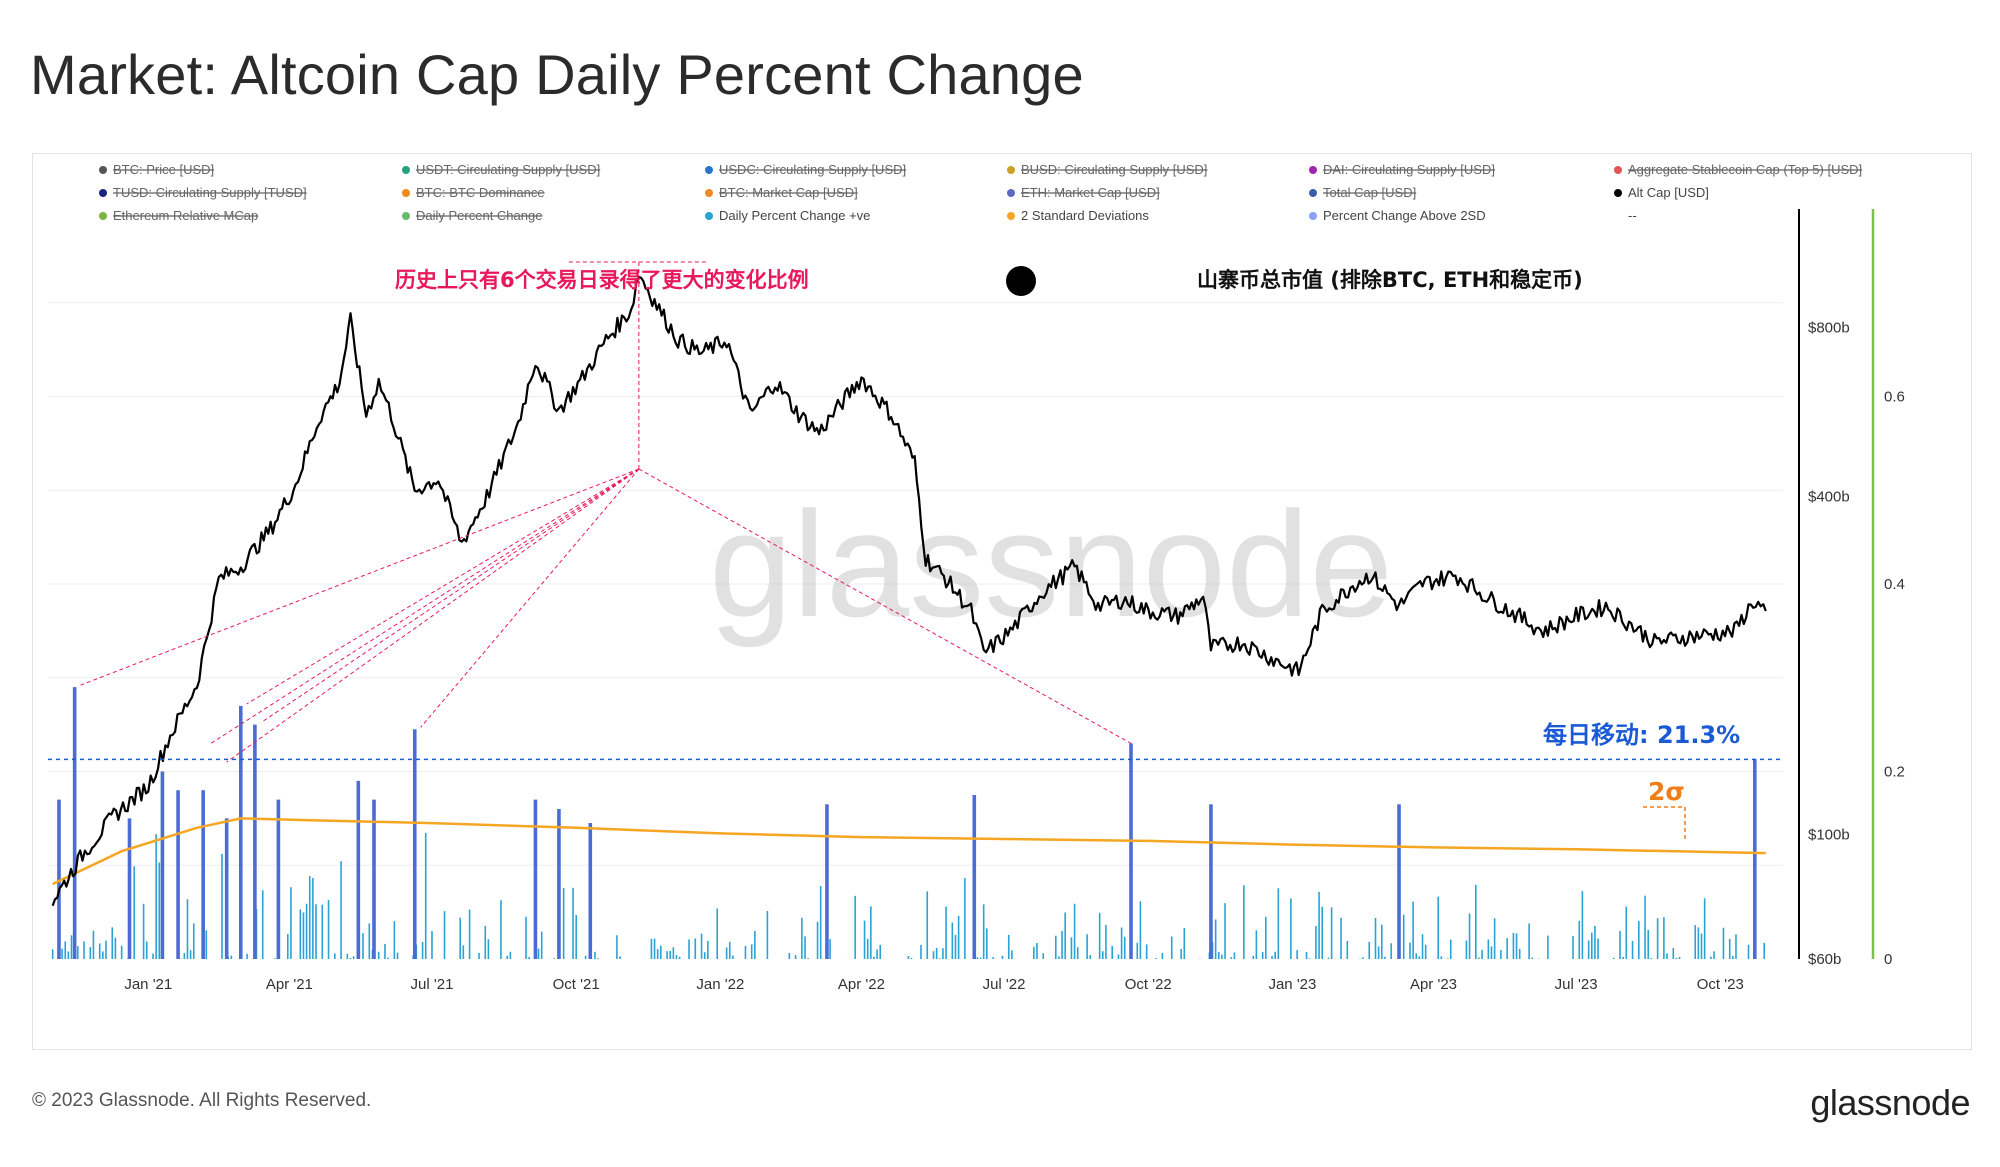 This screenshot has height=1167, width=2000. I want to click on legend-item-label: Percent Change Above 2SD, so click(1404, 215).